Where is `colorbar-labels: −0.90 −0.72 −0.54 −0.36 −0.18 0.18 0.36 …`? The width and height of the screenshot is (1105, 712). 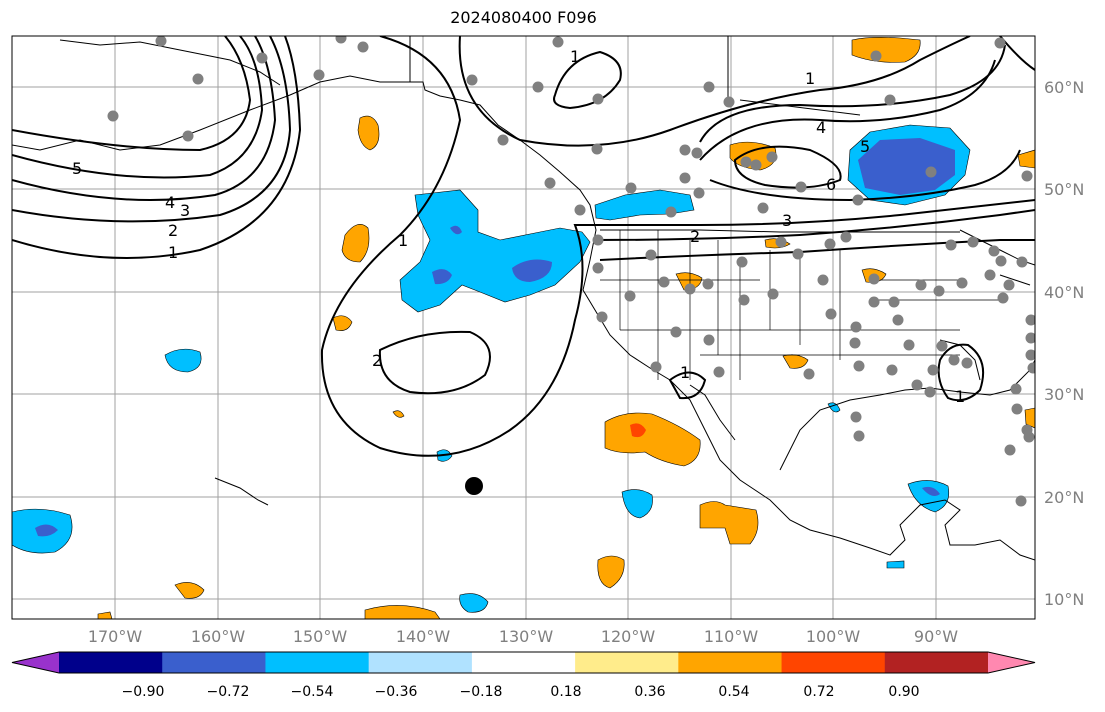 colorbar-labels: −0.90 −0.72 −0.54 −0.36 −0.18 0.18 0.36 … is located at coordinates (521, 692).